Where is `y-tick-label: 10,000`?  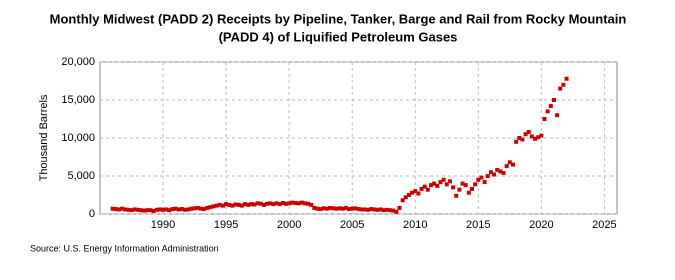 y-tick-label: 10,000 is located at coordinates (78, 138).